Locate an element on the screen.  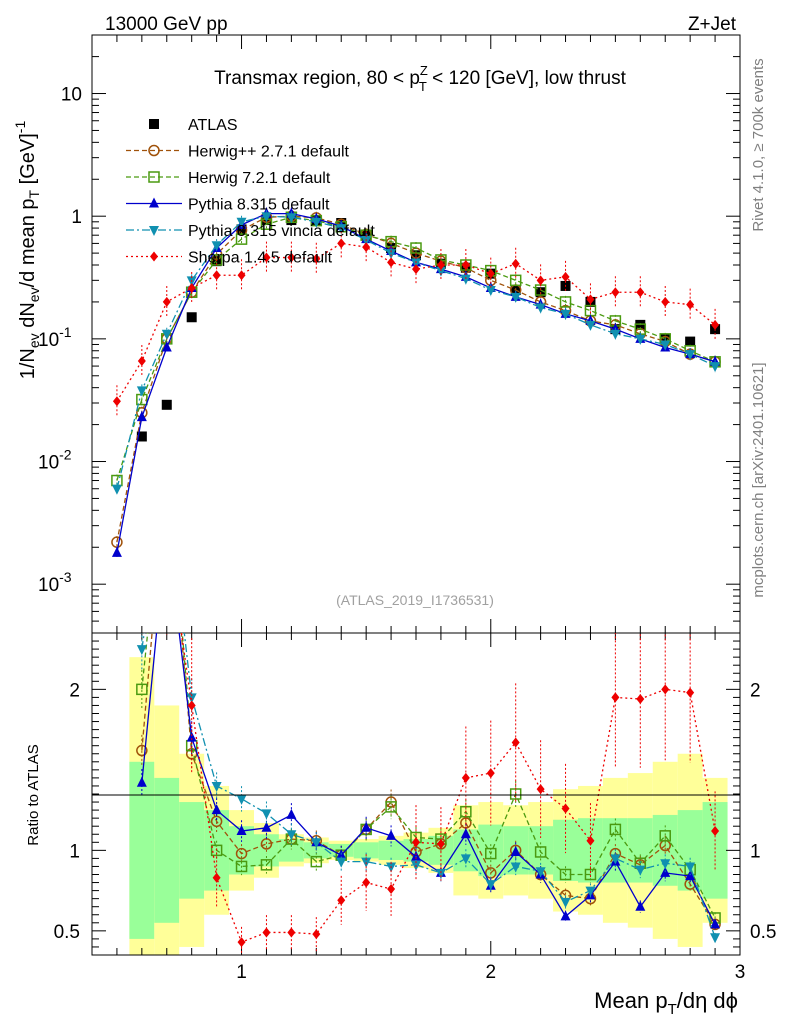
chart-title-sup: Z is located at coordinates (424, 70).